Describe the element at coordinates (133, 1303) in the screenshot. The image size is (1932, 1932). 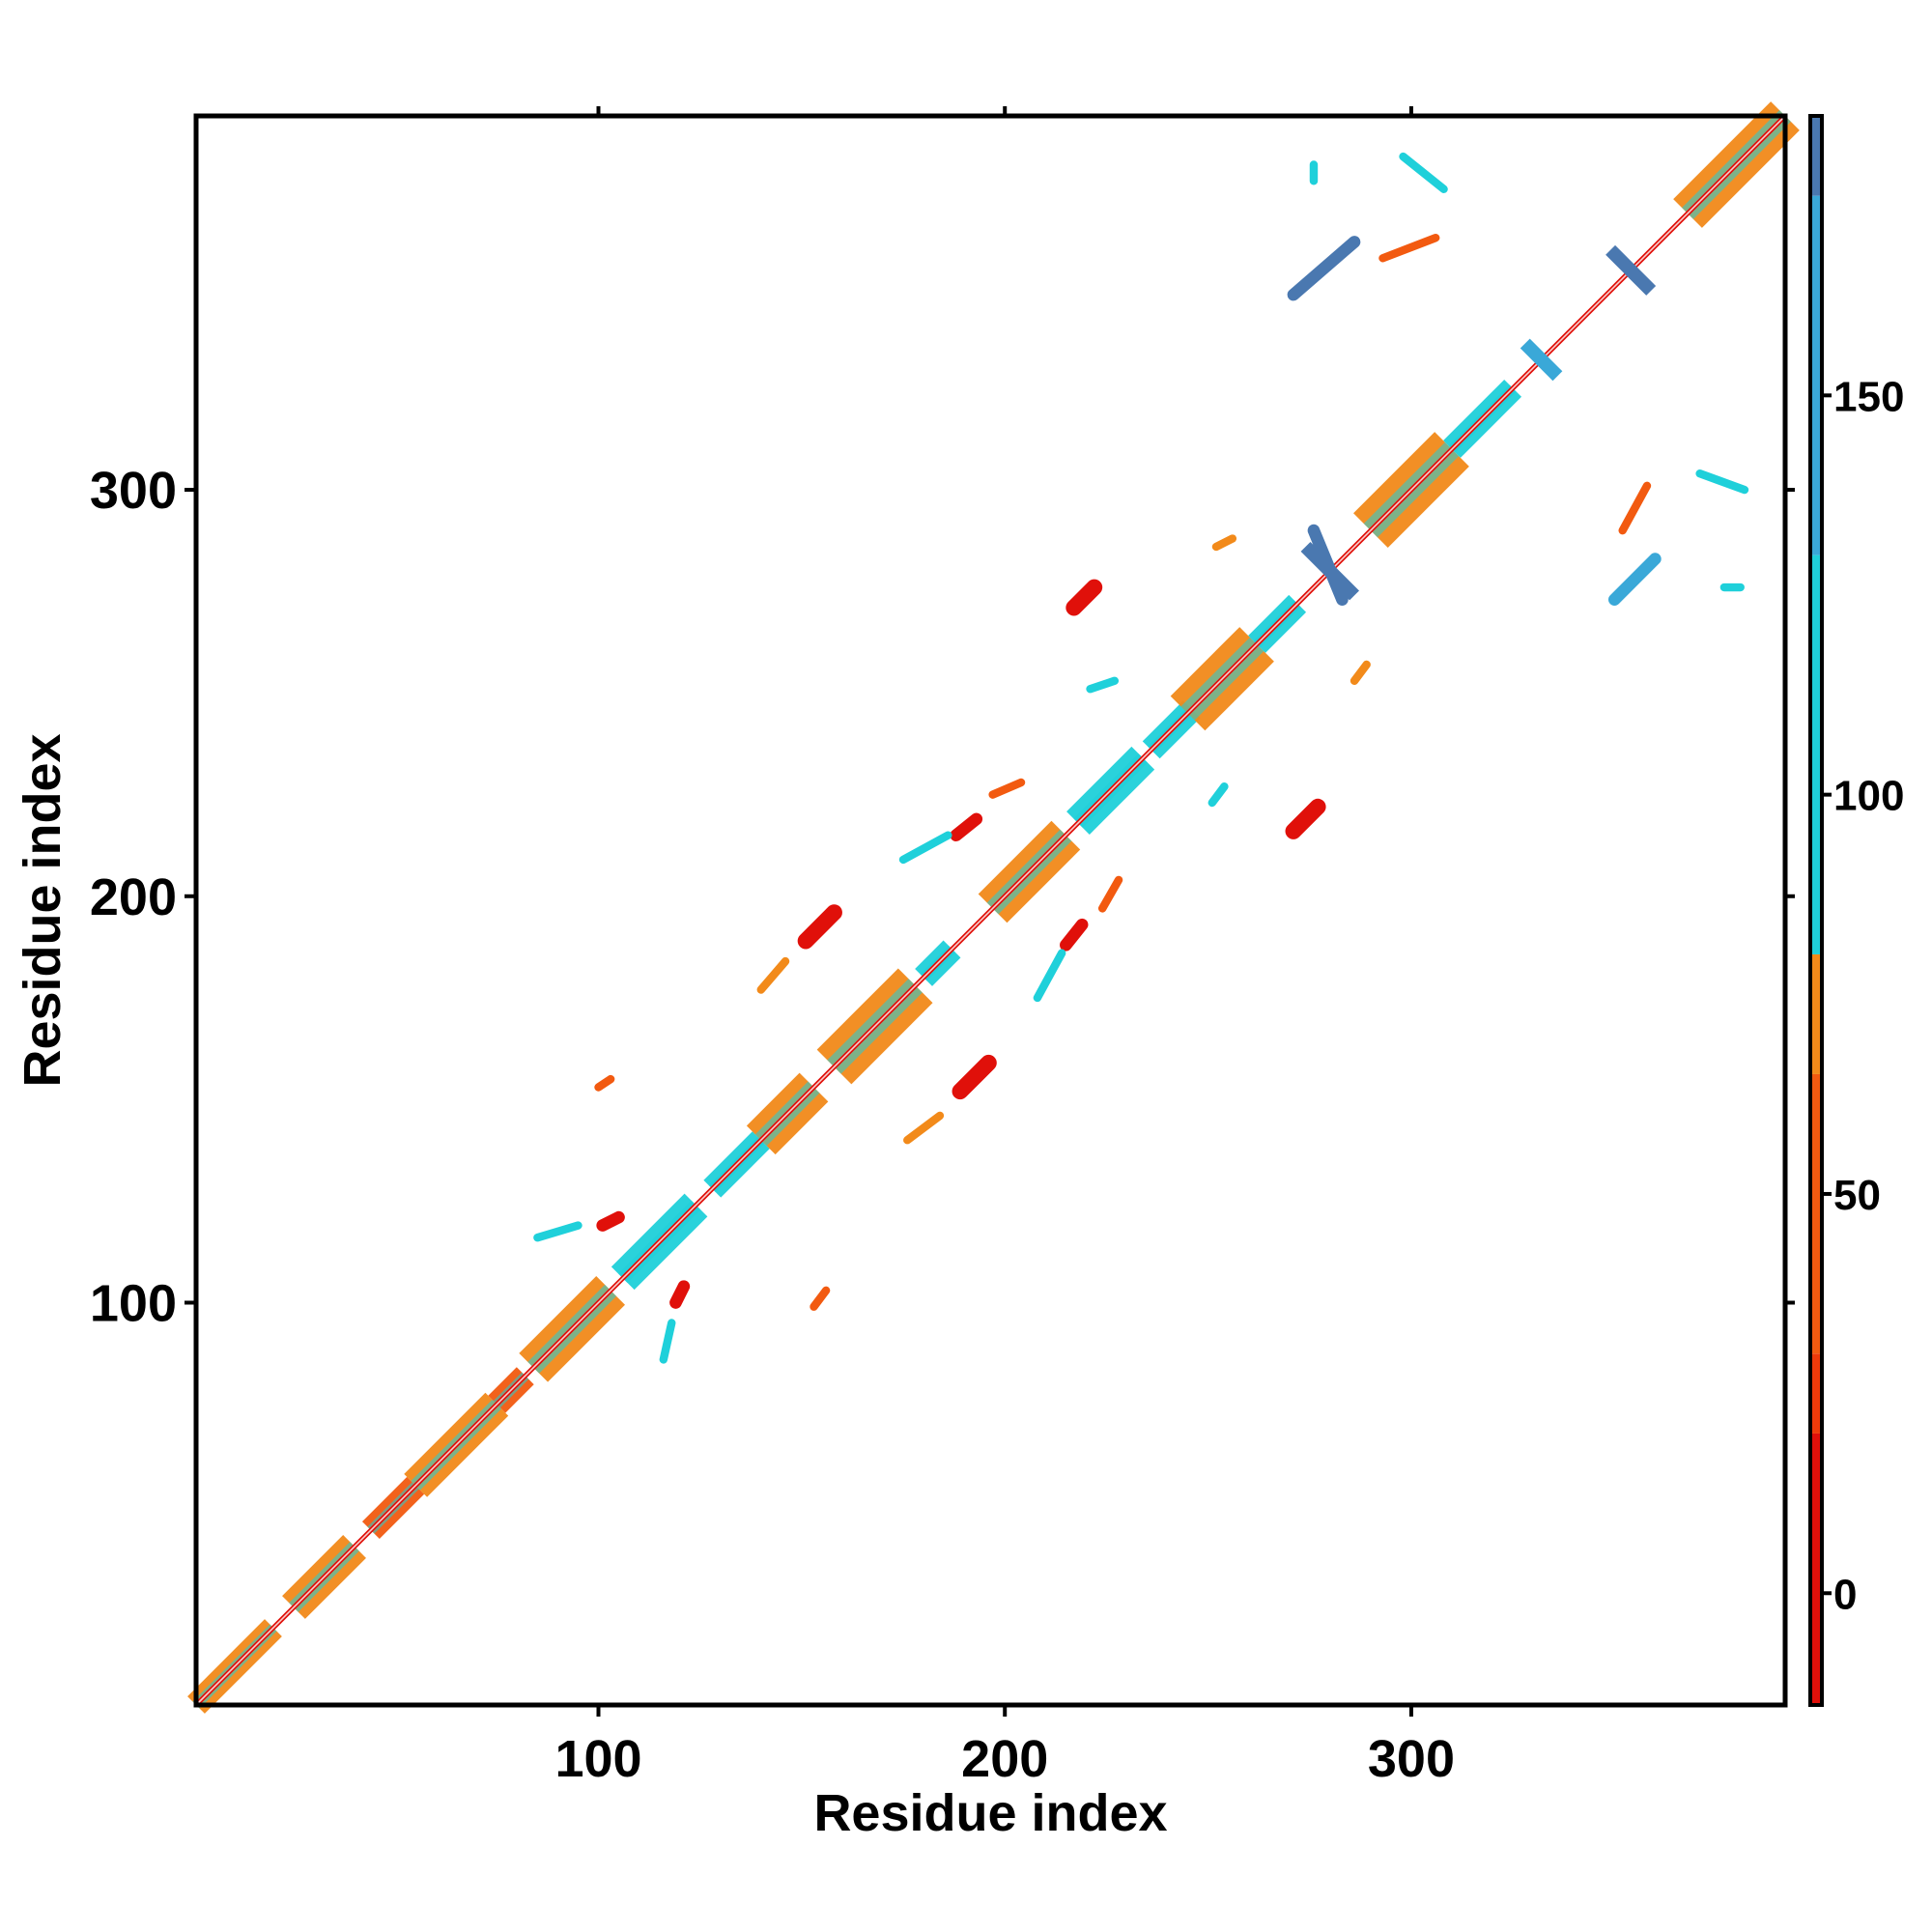
I see `y-tick-label-100: 100` at that location.